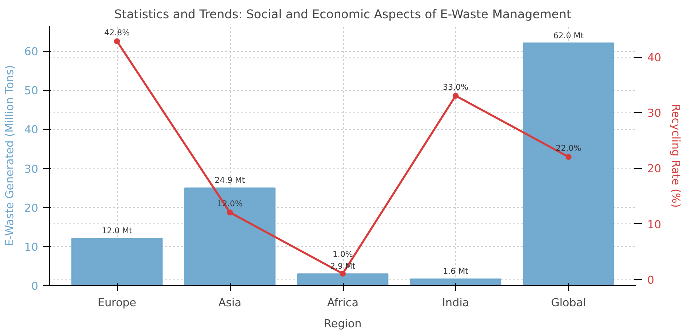 The image size is (685, 333). I want to click on data-label: 1.6 Mt, so click(456, 271).